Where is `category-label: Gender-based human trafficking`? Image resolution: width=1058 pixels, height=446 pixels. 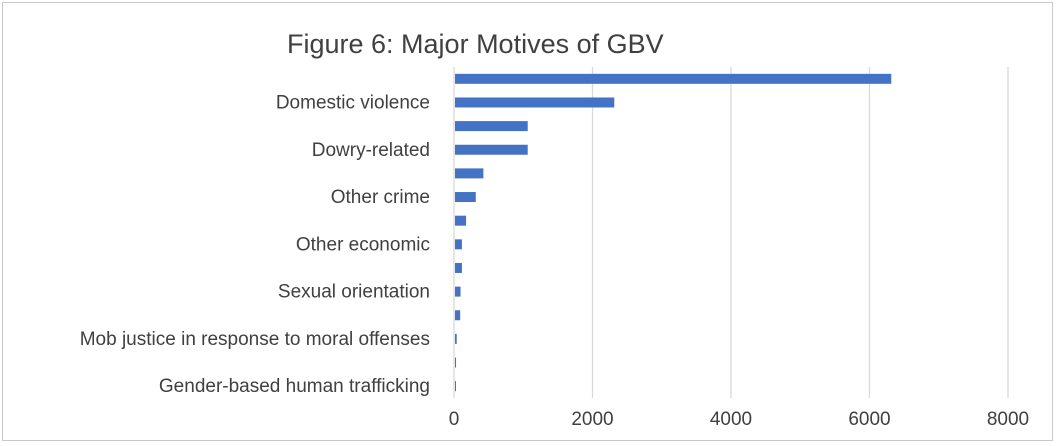
category-label: Gender-based human trafficking is located at coordinates (294, 386).